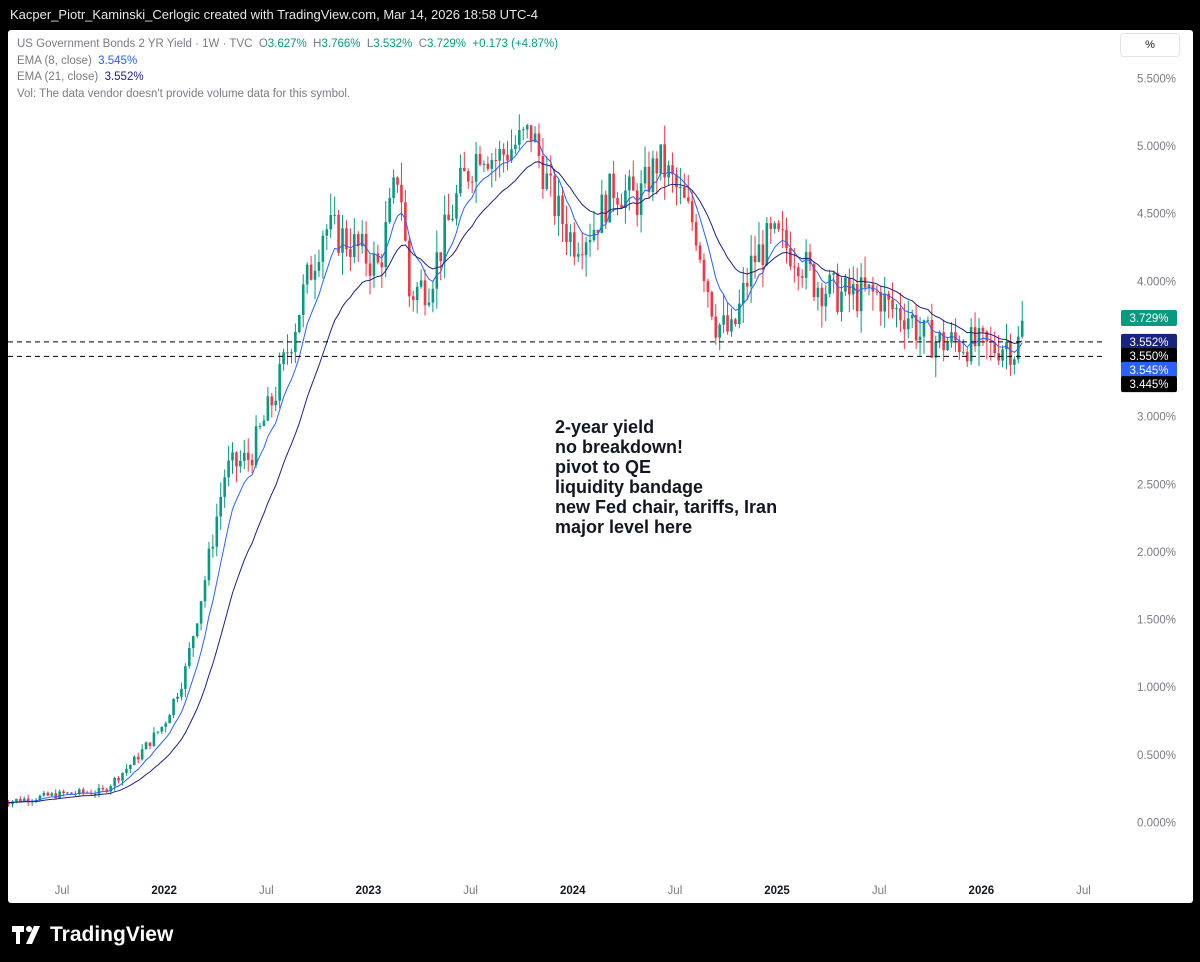 This screenshot has width=1200, height=962. Describe the element at coordinates (1156, 824) in the screenshot. I see `y-tick-label: 0.000%` at that location.